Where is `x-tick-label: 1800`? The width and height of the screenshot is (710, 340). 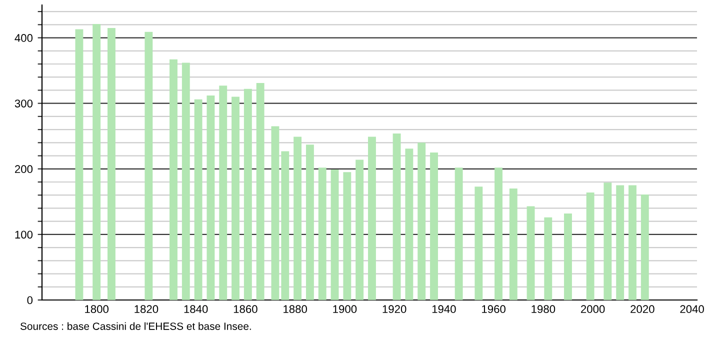 x-tick-label: 1800 is located at coordinates (97, 309).